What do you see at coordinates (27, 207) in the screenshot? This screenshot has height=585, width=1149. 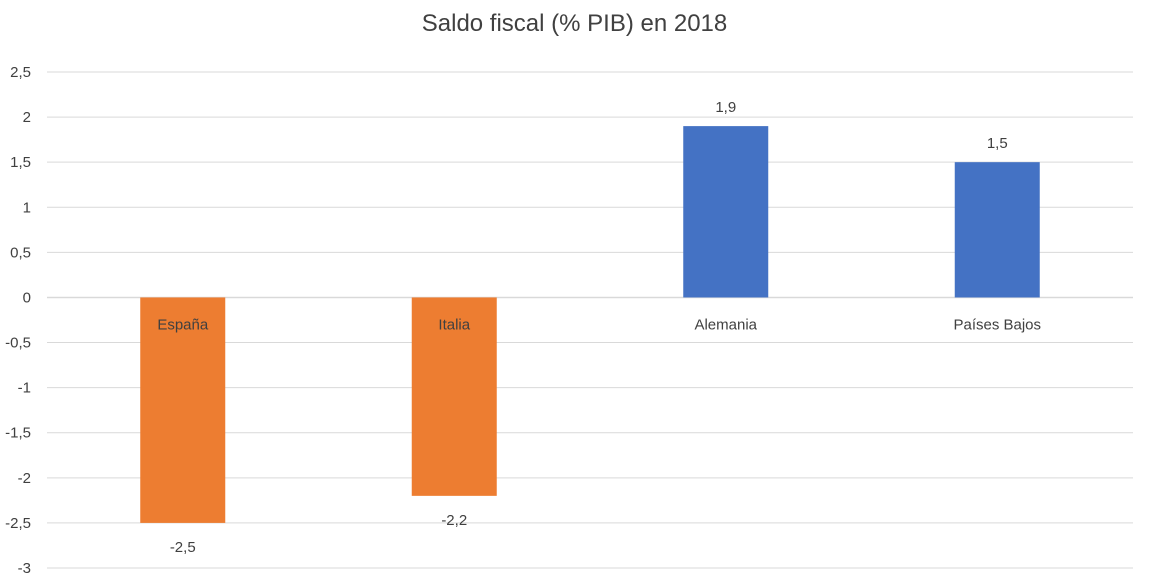 I see `y-tick-label: 1` at bounding box center [27, 207].